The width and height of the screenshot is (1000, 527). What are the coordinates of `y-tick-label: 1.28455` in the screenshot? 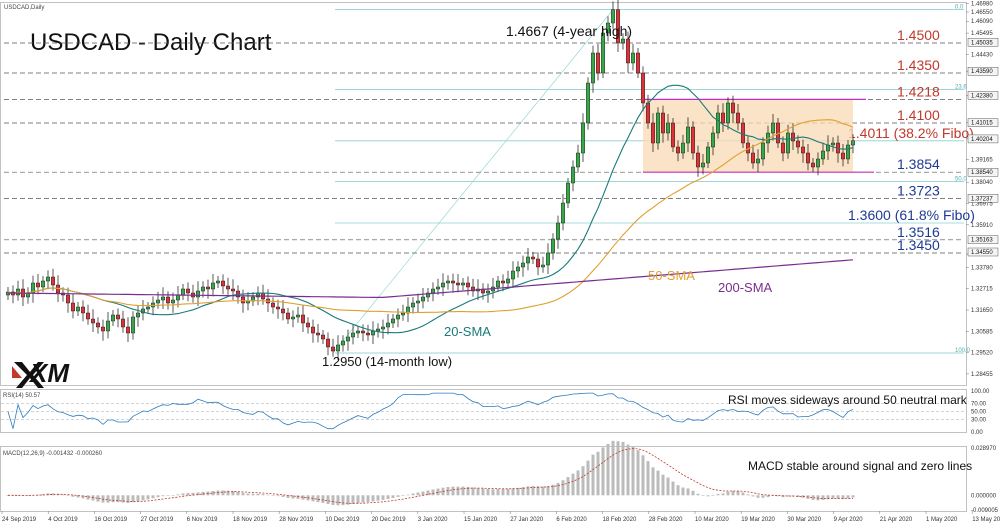 It's located at (982, 375).